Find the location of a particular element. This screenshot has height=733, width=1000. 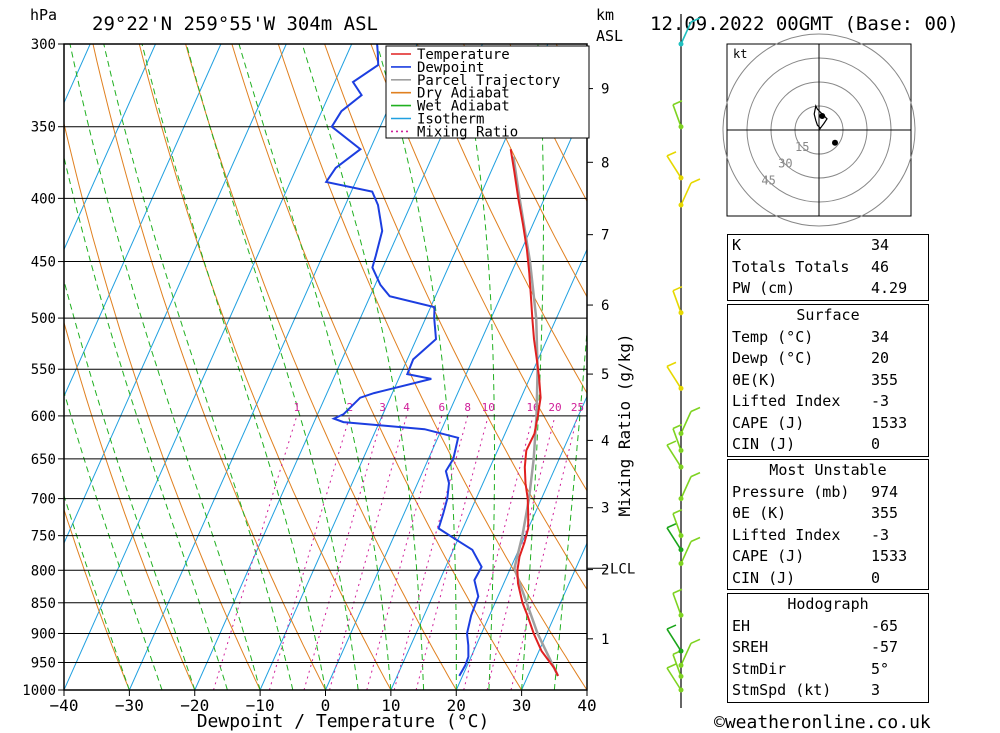

temp-tick-label: 20 is located at coordinates (456, 705).